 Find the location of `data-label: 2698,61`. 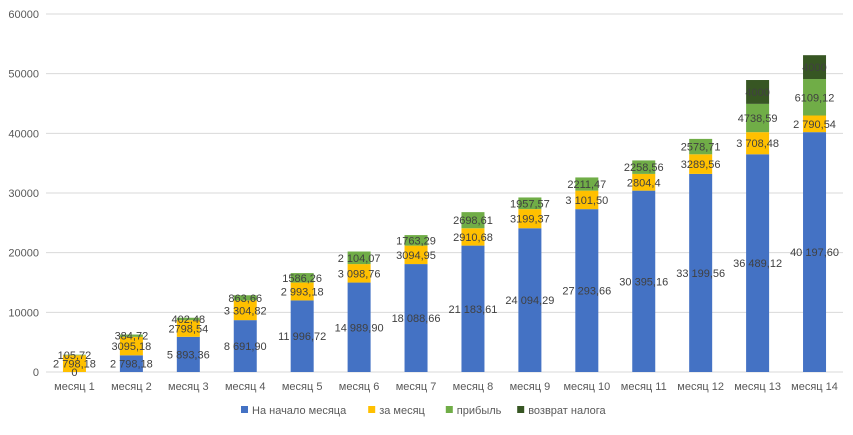

data-label: 2698,61 is located at coordinates (473, 221).